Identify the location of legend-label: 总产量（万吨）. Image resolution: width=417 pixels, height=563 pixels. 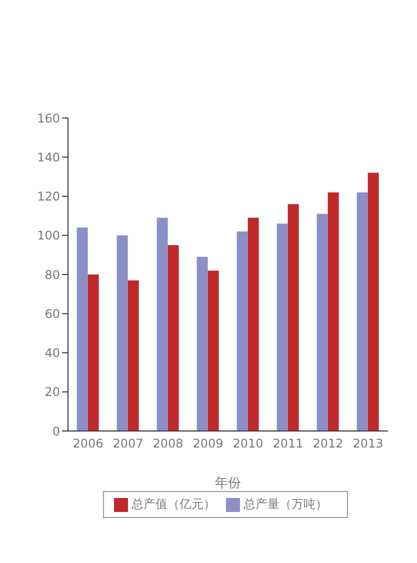
(286, 504).